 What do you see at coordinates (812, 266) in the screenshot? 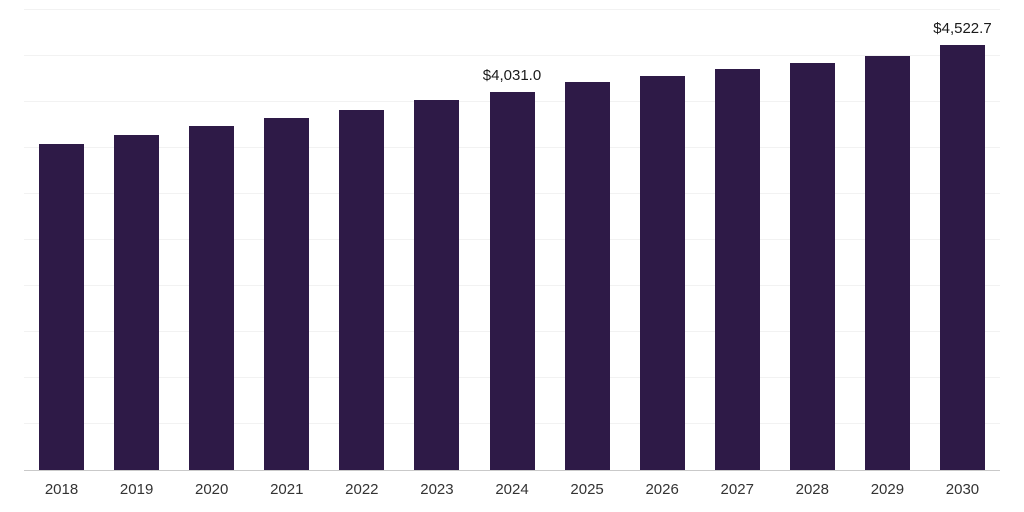
I see `bar-2028` at bounding box center [812, 266].